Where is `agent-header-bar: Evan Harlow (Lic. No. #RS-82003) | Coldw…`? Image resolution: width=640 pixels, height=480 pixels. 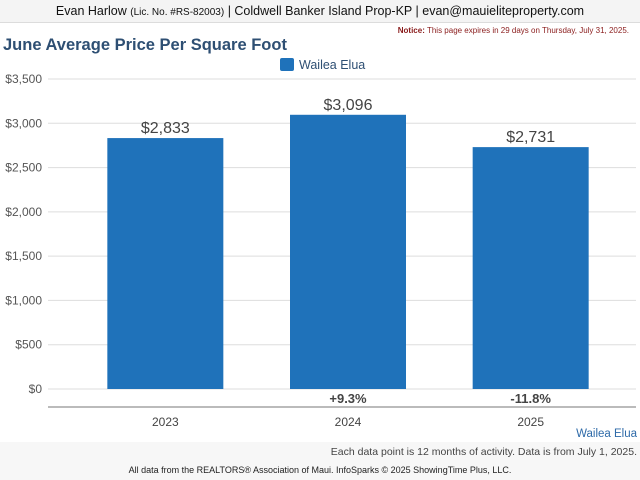 agent-header-bar: Evan Harlow (Lic. No. #RS-82003) | Coldw… is located at coordinates (320, 11).